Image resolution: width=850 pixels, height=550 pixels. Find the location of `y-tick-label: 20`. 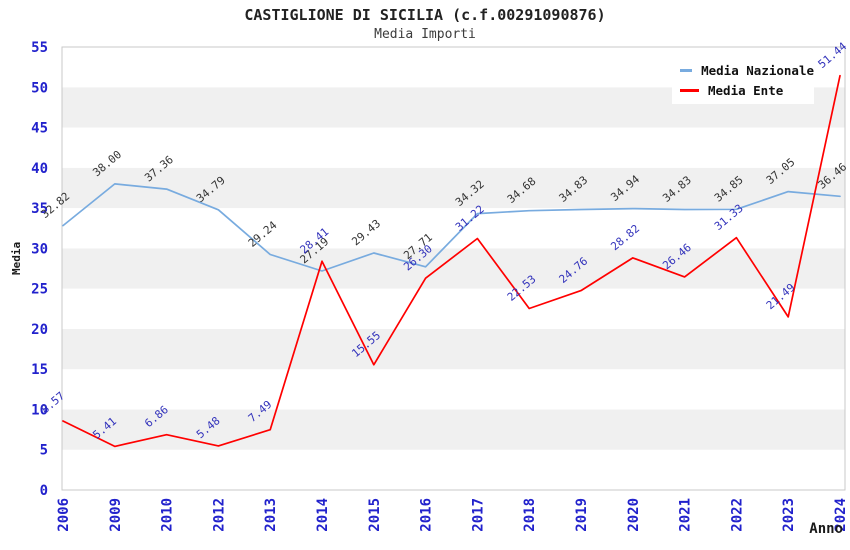

y-tick-label: 20 is located at coordinates (39, 330).